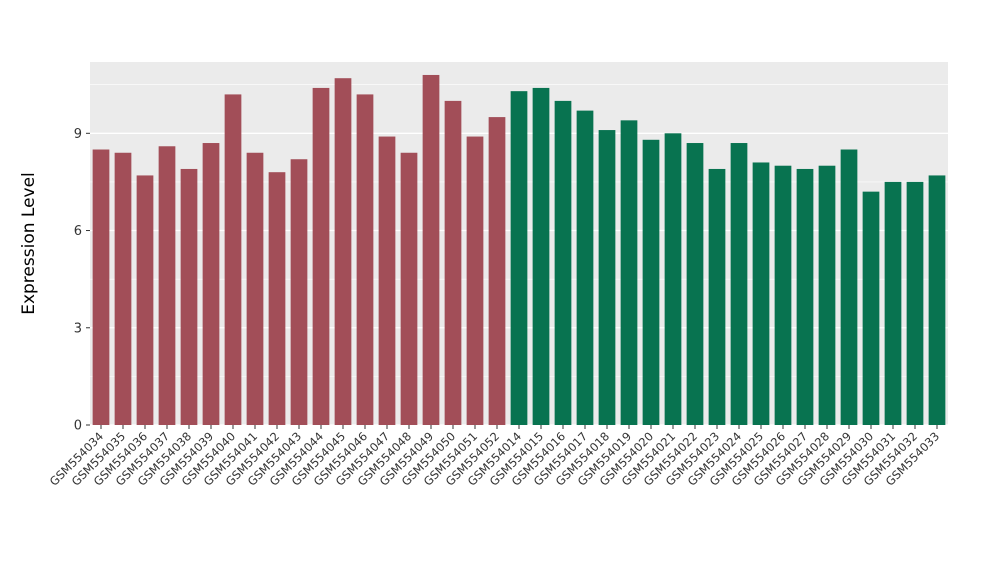  What do you see at coordinates (145, 300) in the screenshot?
I see `bar-GSM554036` at bounding box center [145, 300].